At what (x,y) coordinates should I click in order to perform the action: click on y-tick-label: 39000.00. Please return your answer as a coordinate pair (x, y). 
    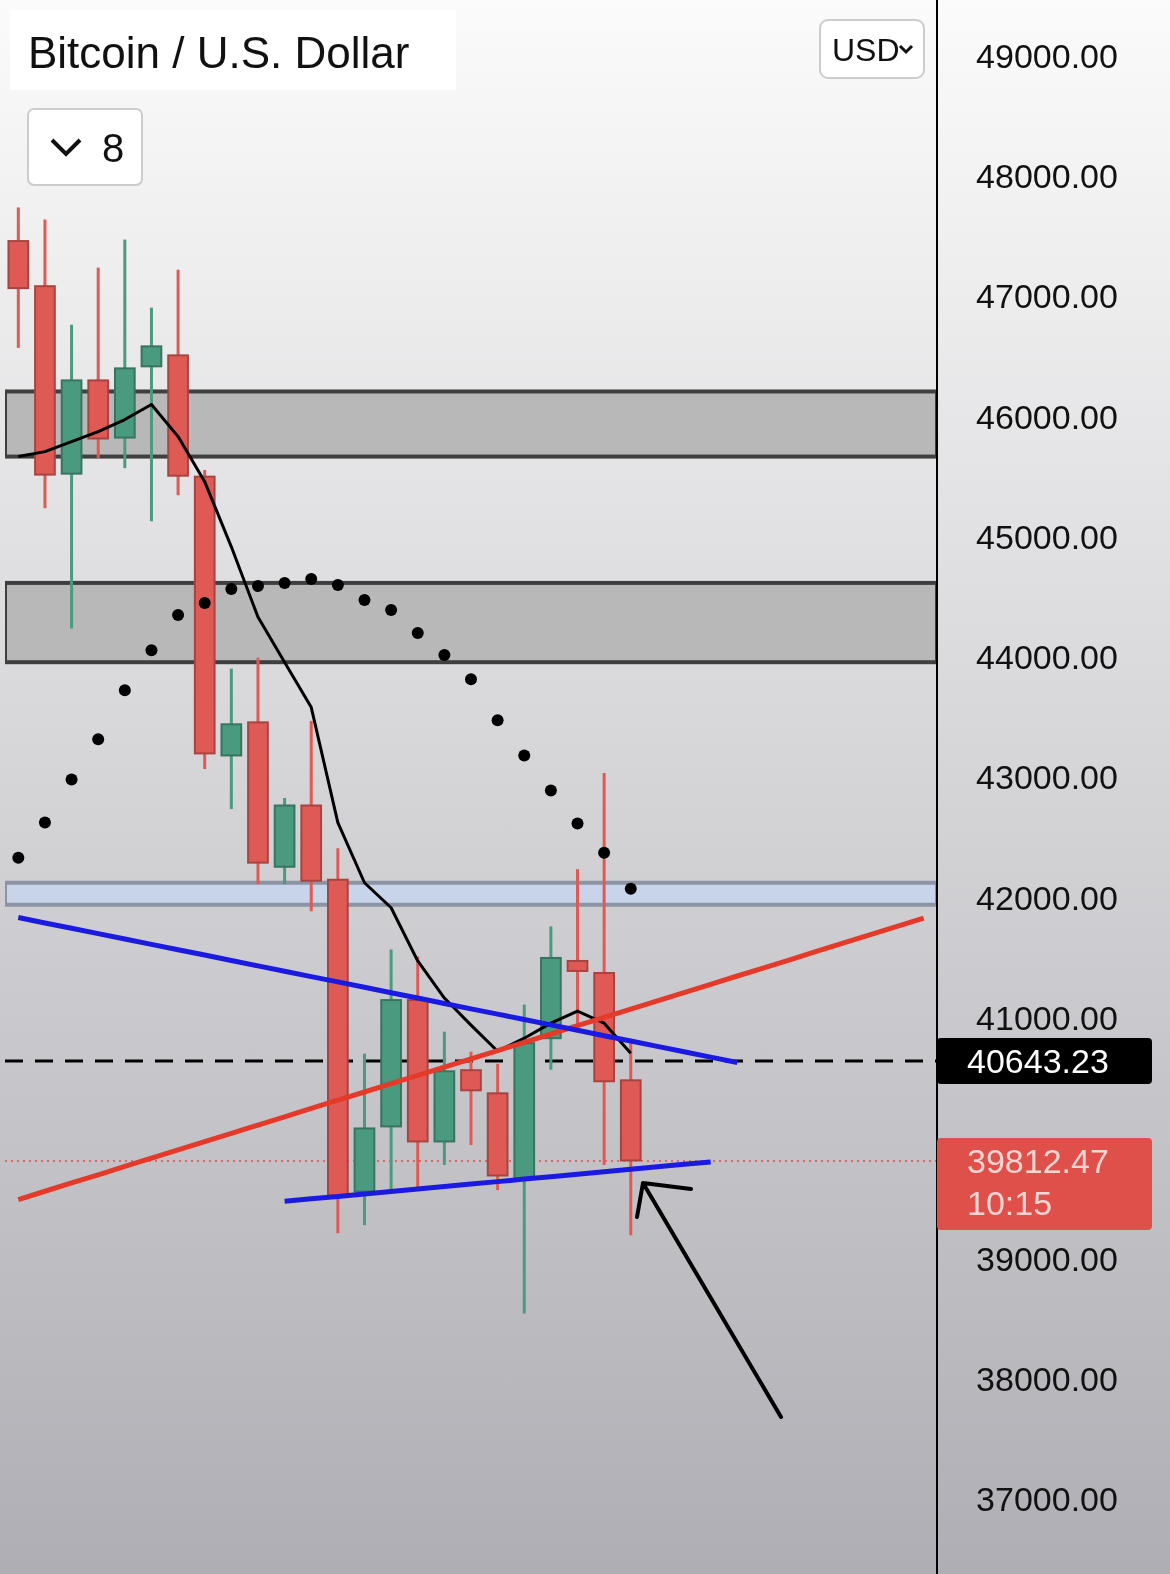
    Looking at the image, I should click on (1047, 1258).